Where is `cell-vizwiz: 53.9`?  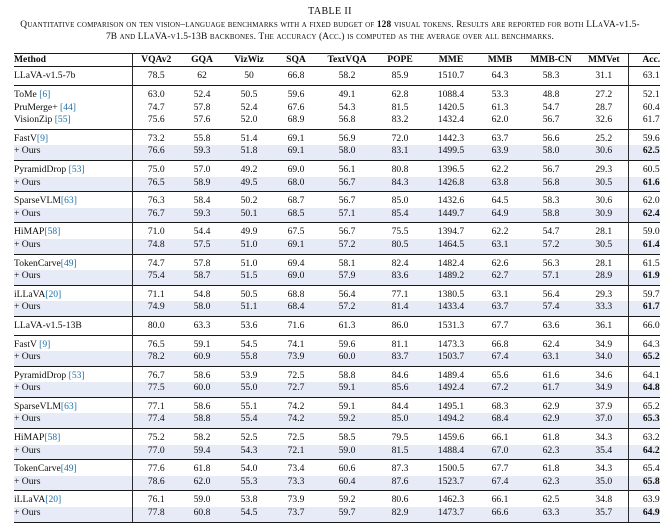 cell-vizwiz: 53.9 is located at coordinates (249, 374).